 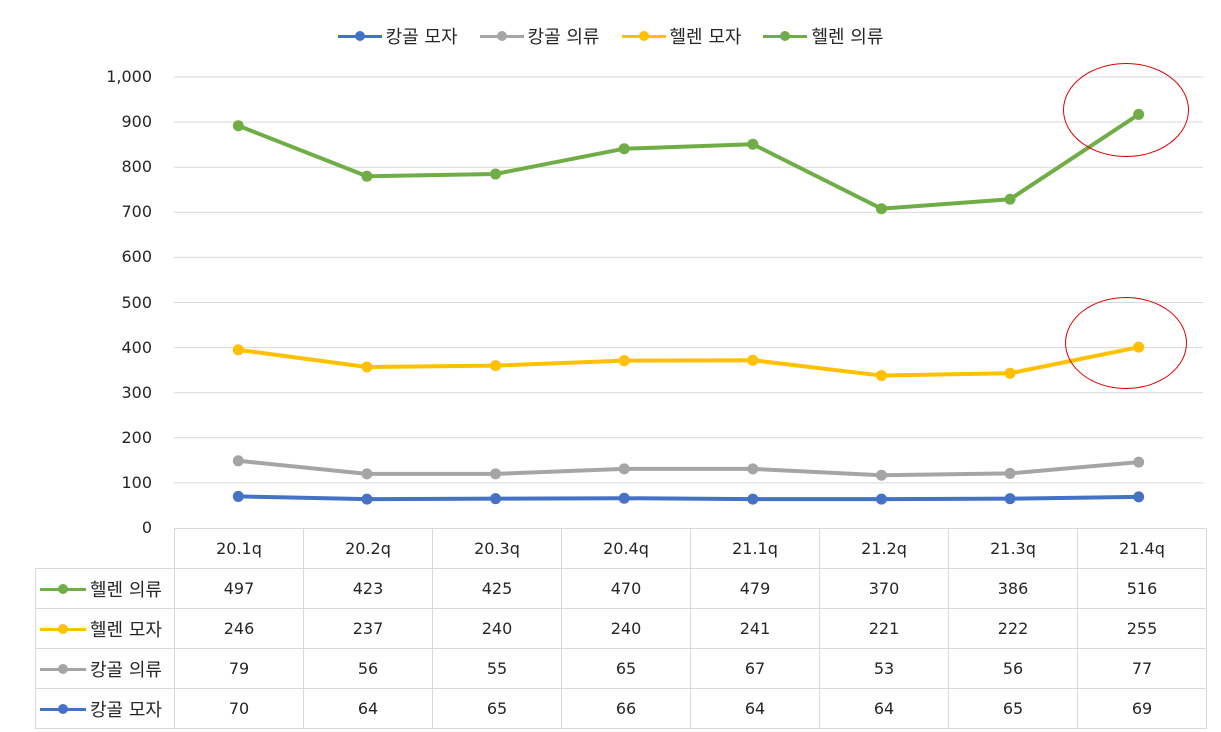 I want to click on table-row-header: 캉골 의류, so click(x=105, y=668).